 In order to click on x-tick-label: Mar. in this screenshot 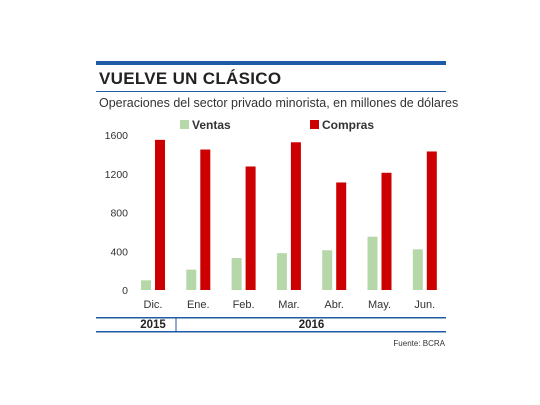, I will do `click(288, 305)`.